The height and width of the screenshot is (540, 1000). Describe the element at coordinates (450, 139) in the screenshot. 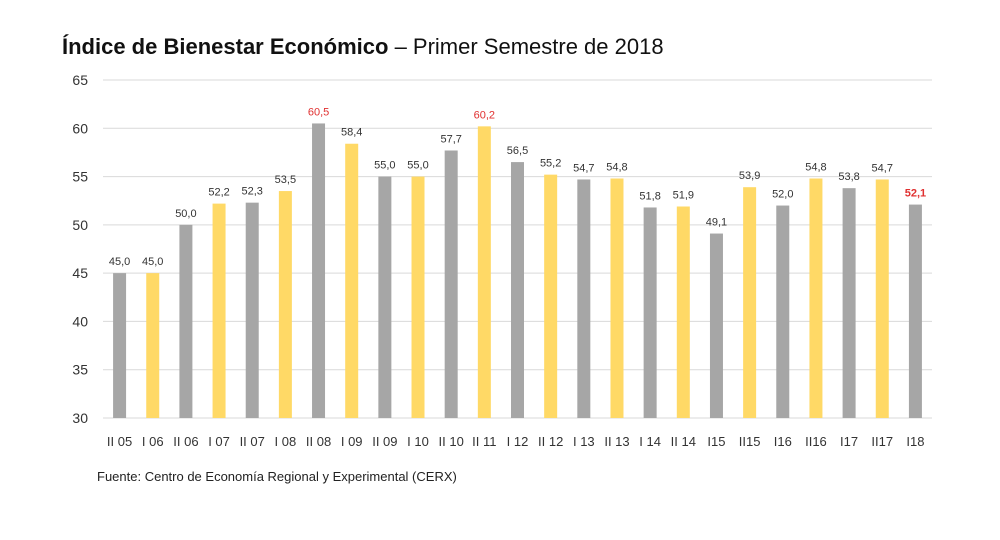

I see `data-label: 57,7` at that location.